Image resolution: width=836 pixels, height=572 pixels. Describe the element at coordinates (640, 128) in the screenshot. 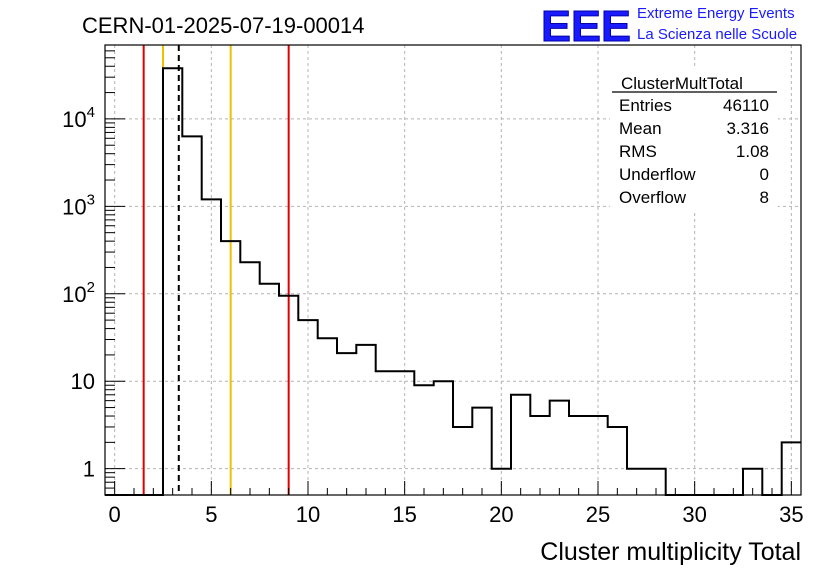

I see `stats-label-mean: Mean` at that location.